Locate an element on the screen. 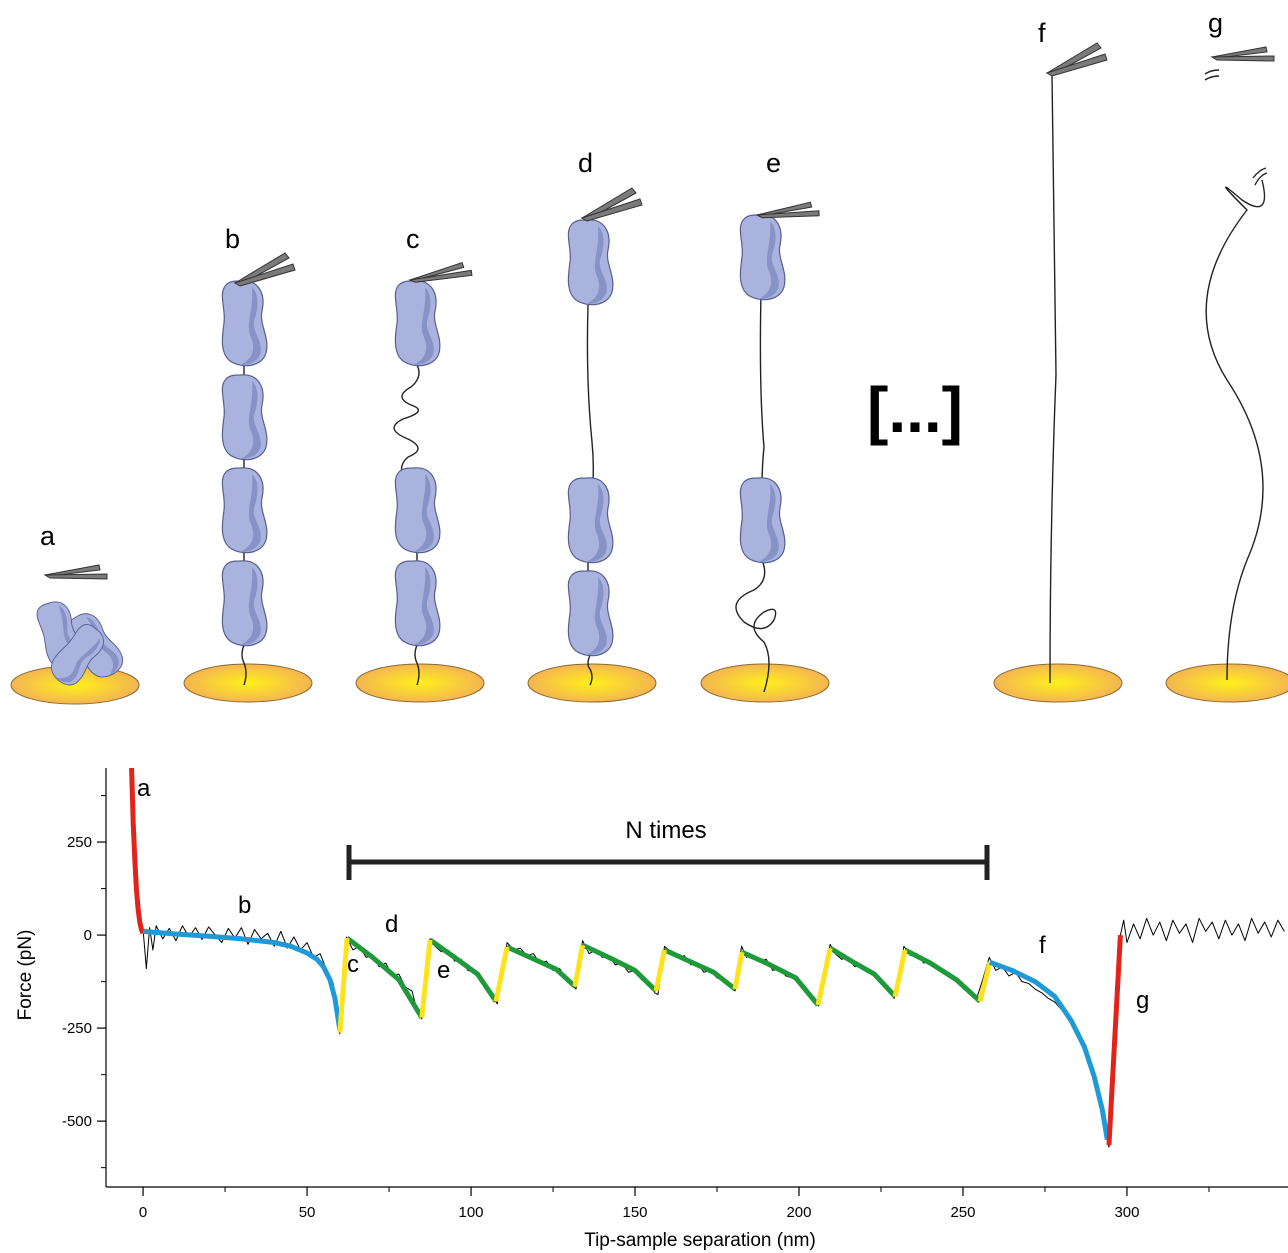 Image resolution: width=1288 pixels, height=1253 pixels. x-tick-label: 250 is located at coordinates (962, 1212).